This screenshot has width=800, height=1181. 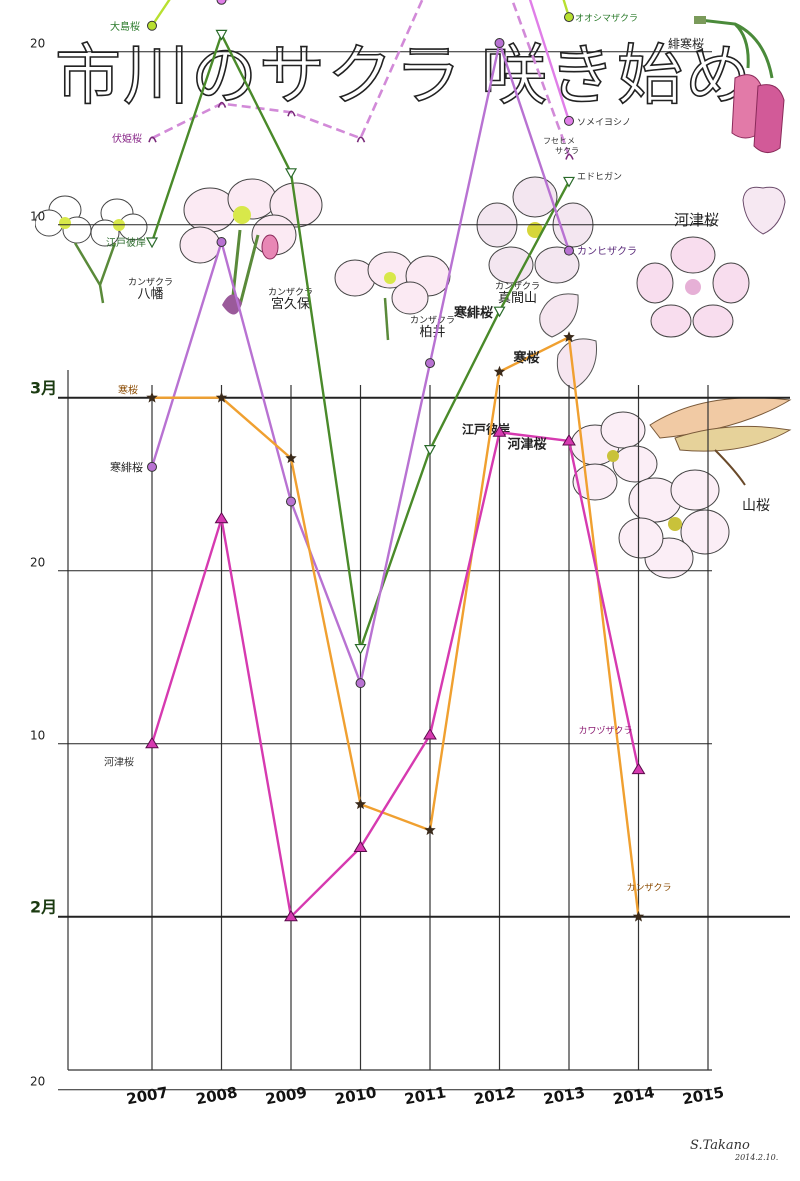 I want to click on petals-illustration, so click(x=568, y=341).